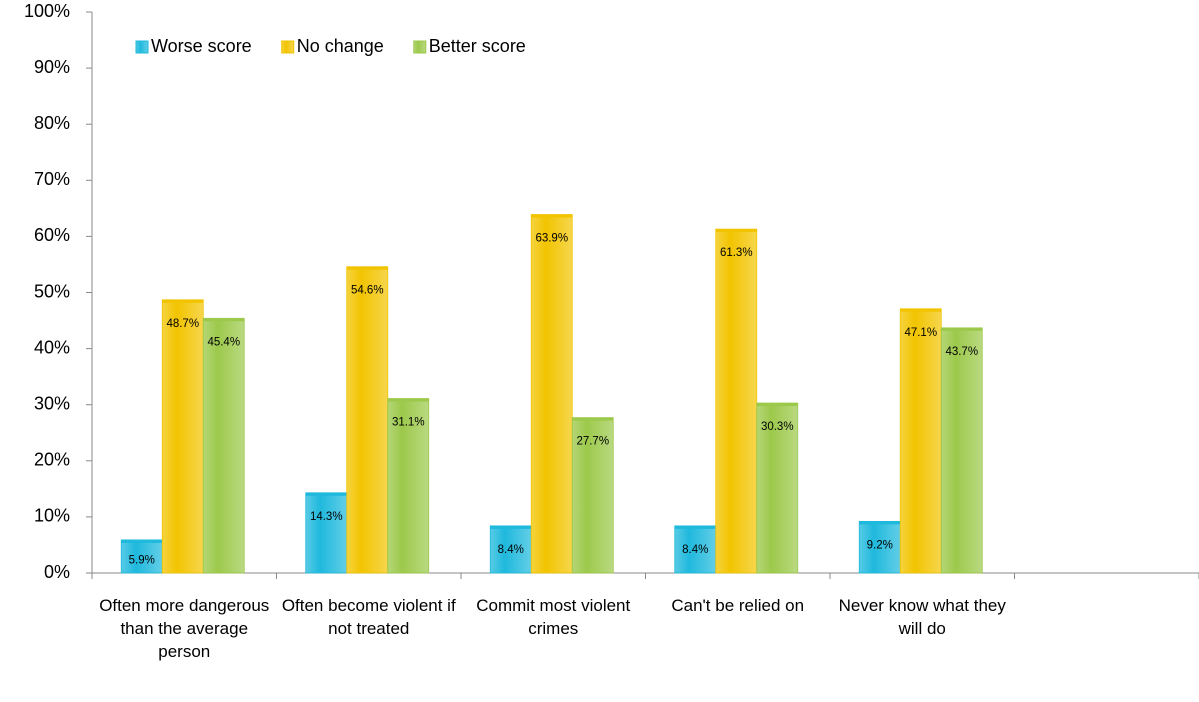  Describe the element at coordinates (52, 235) in the screenshot. I see `y-tick-label: 60%` at that location.